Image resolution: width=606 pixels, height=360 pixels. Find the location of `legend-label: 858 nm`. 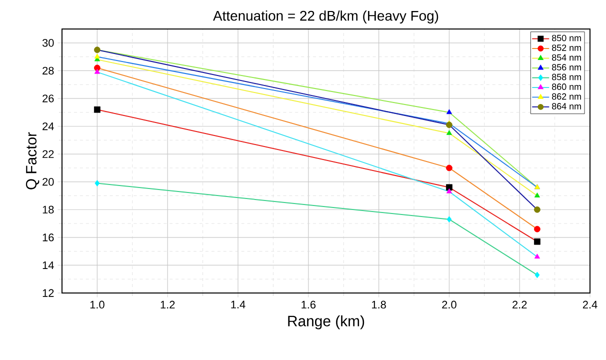

legend-label: 858 nm is located at coordinates (566, 77).